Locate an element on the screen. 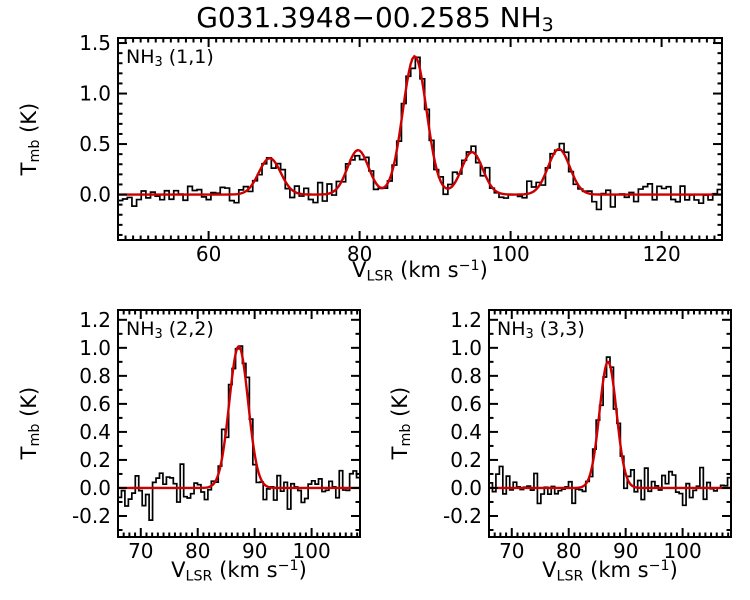 This screenshot has width=750, height=600. panel-label-nh3-11: NH3 (1,1) is located at coordinates (170, 58).